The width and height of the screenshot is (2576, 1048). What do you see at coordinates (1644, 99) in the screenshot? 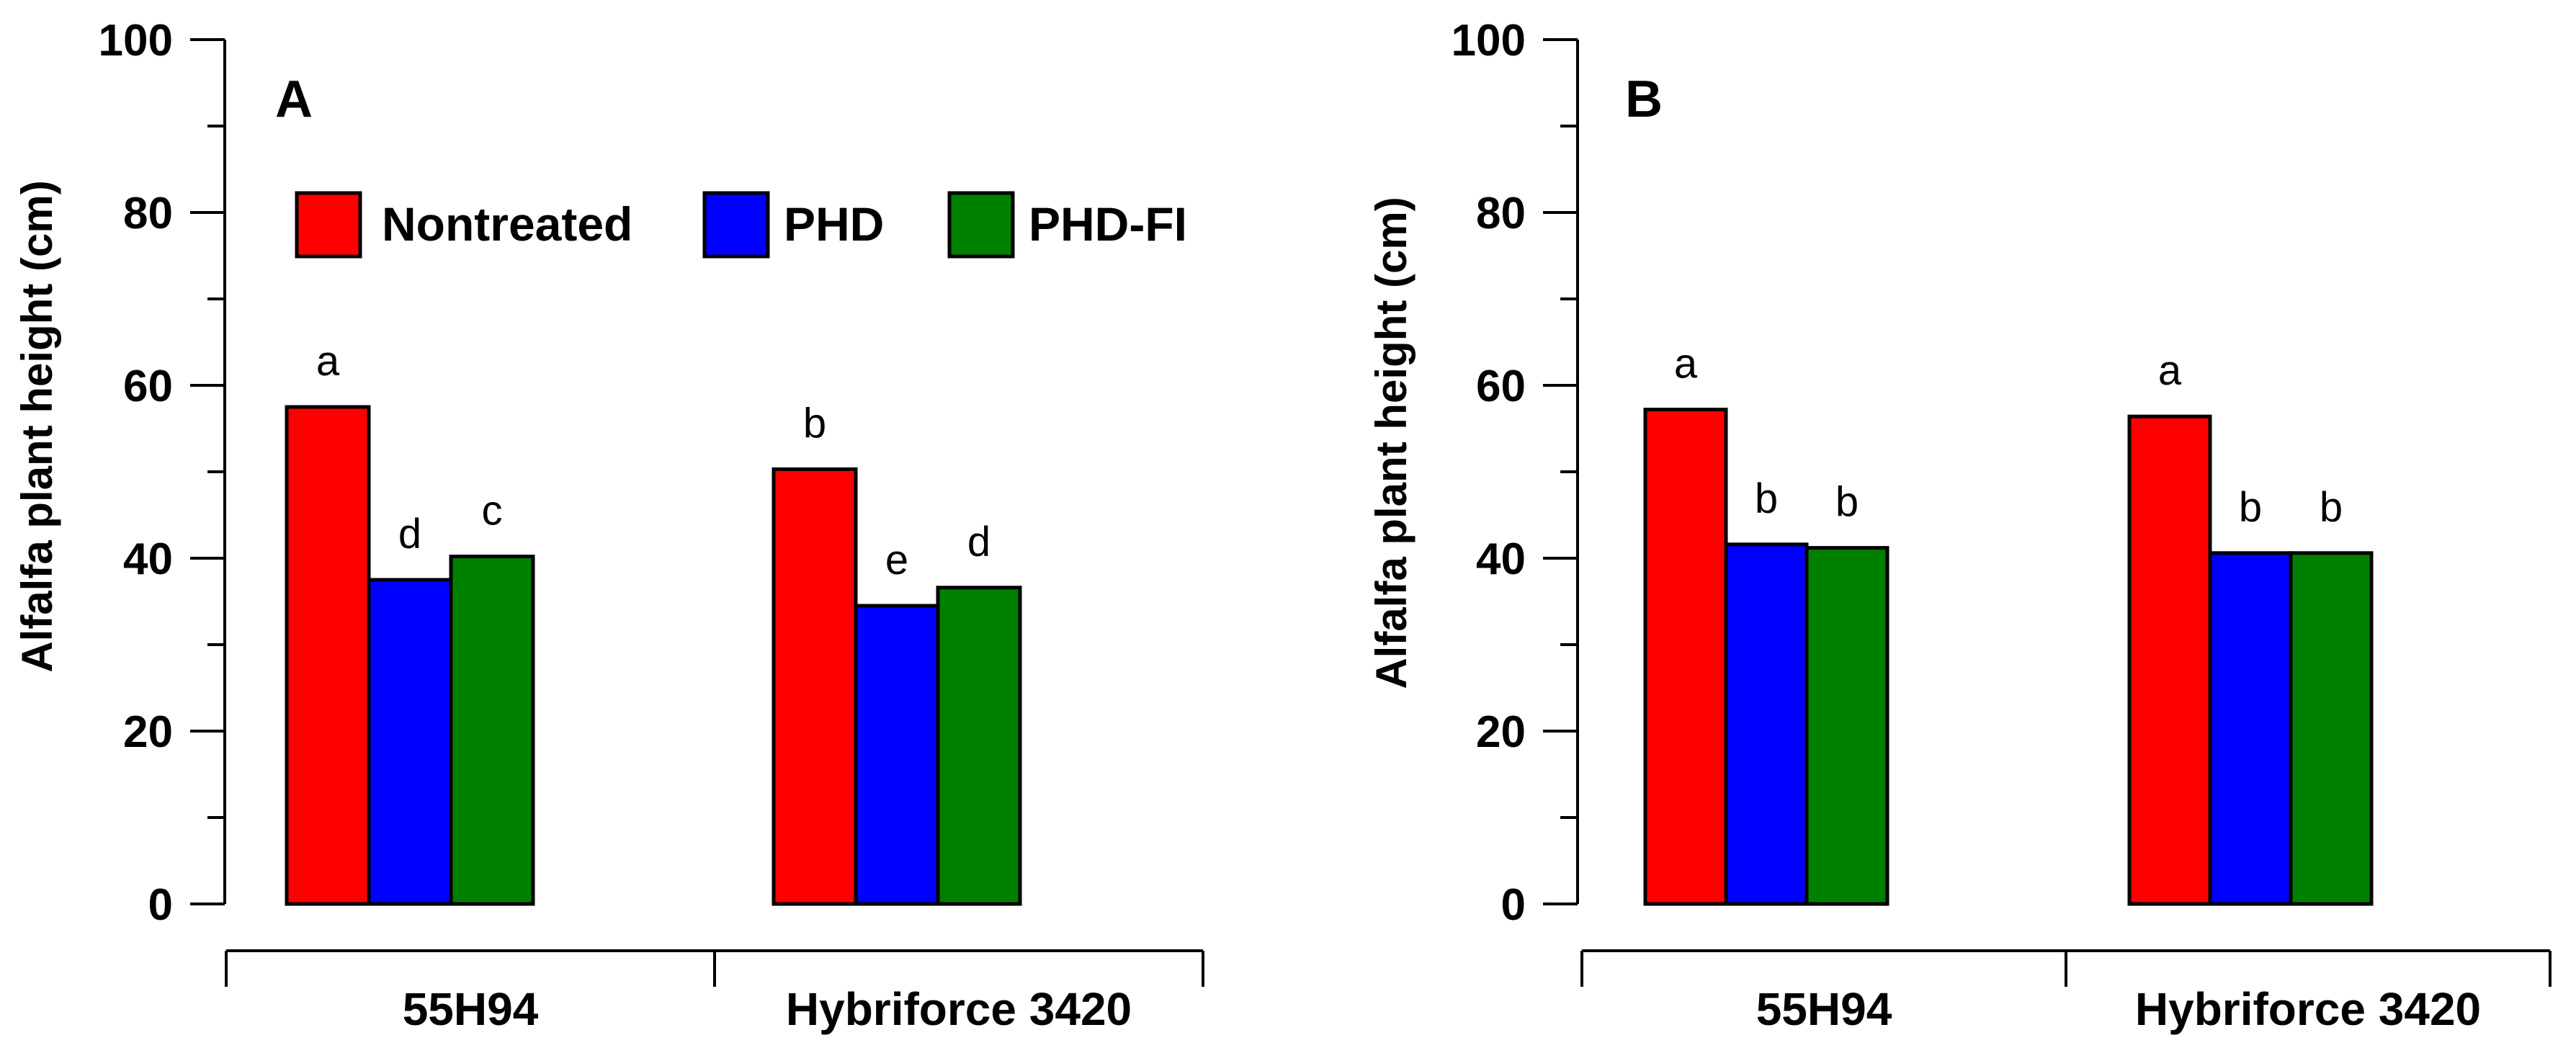
I see `panel-letter: B` at bounding box center [1644, 99].